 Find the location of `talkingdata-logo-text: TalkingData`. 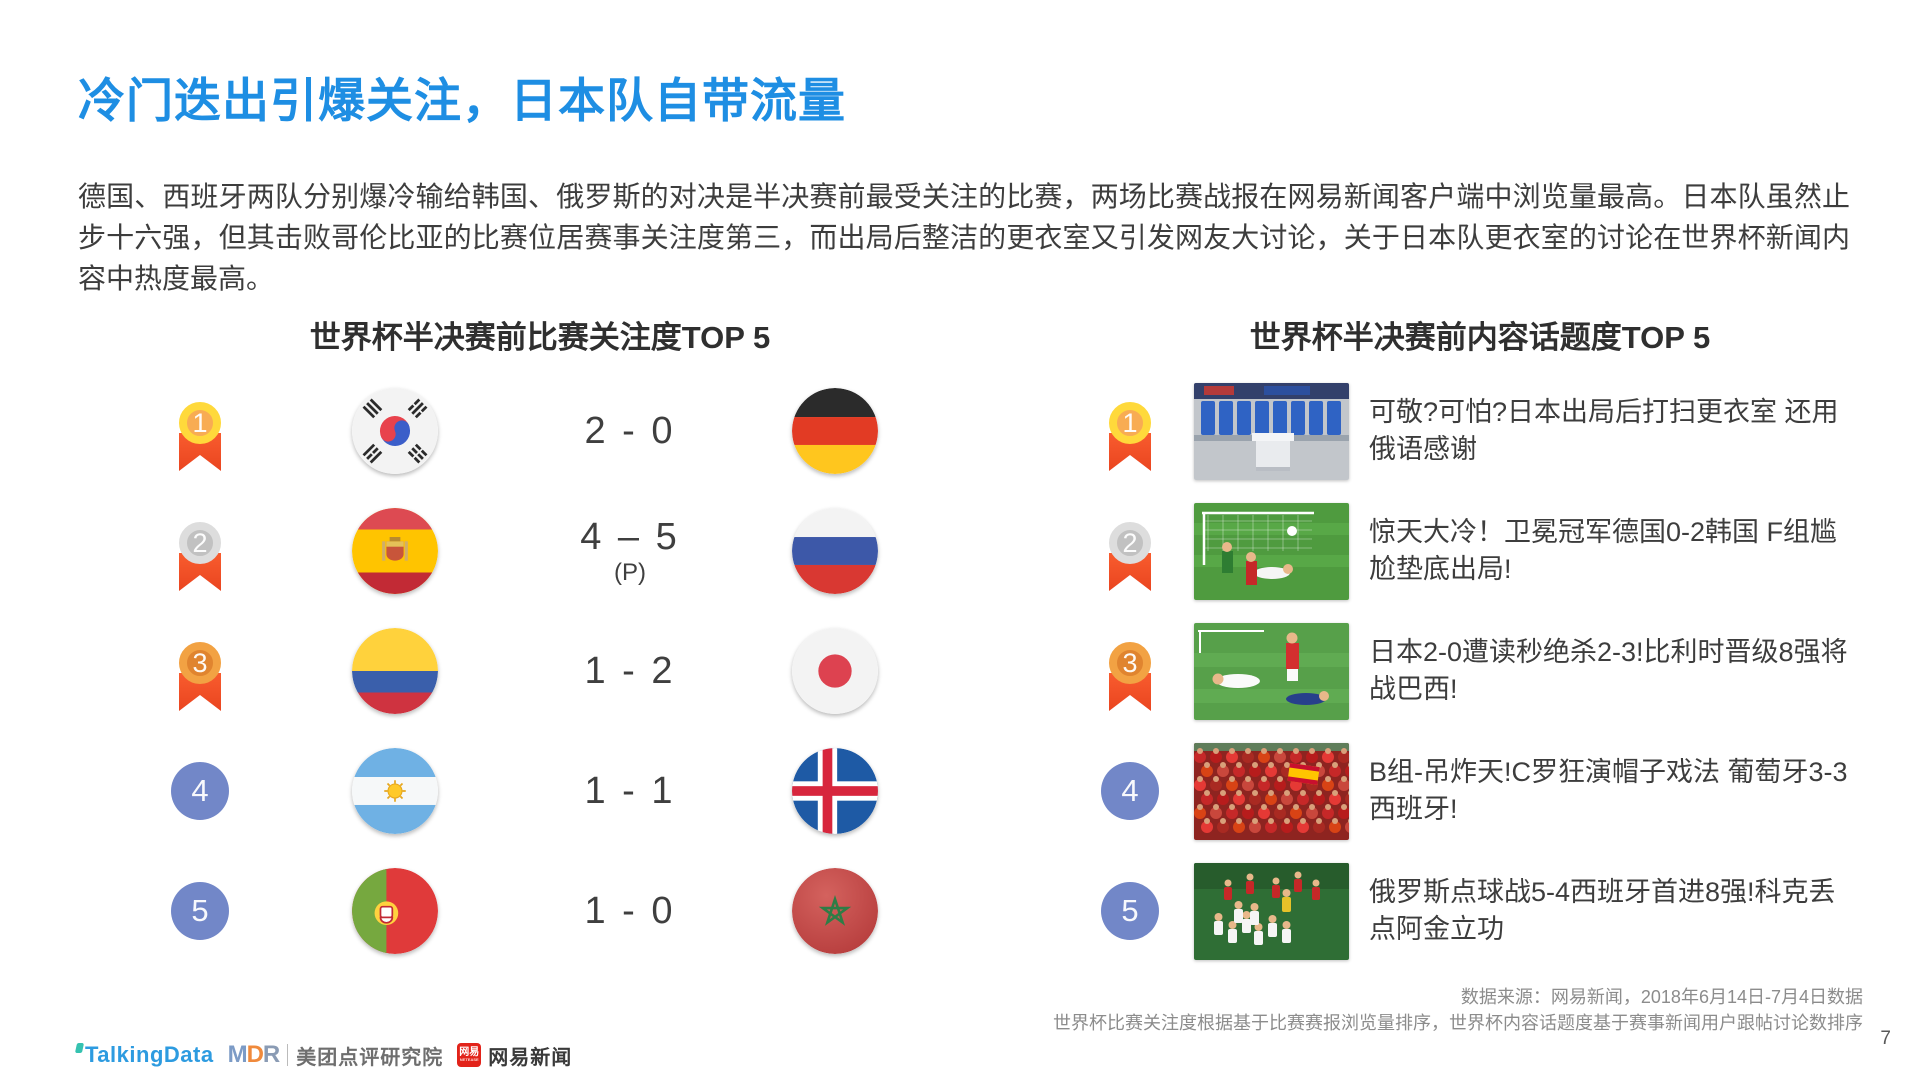

talkingdata-logo-text: TalkingData is located at coordinates (149, 1054).